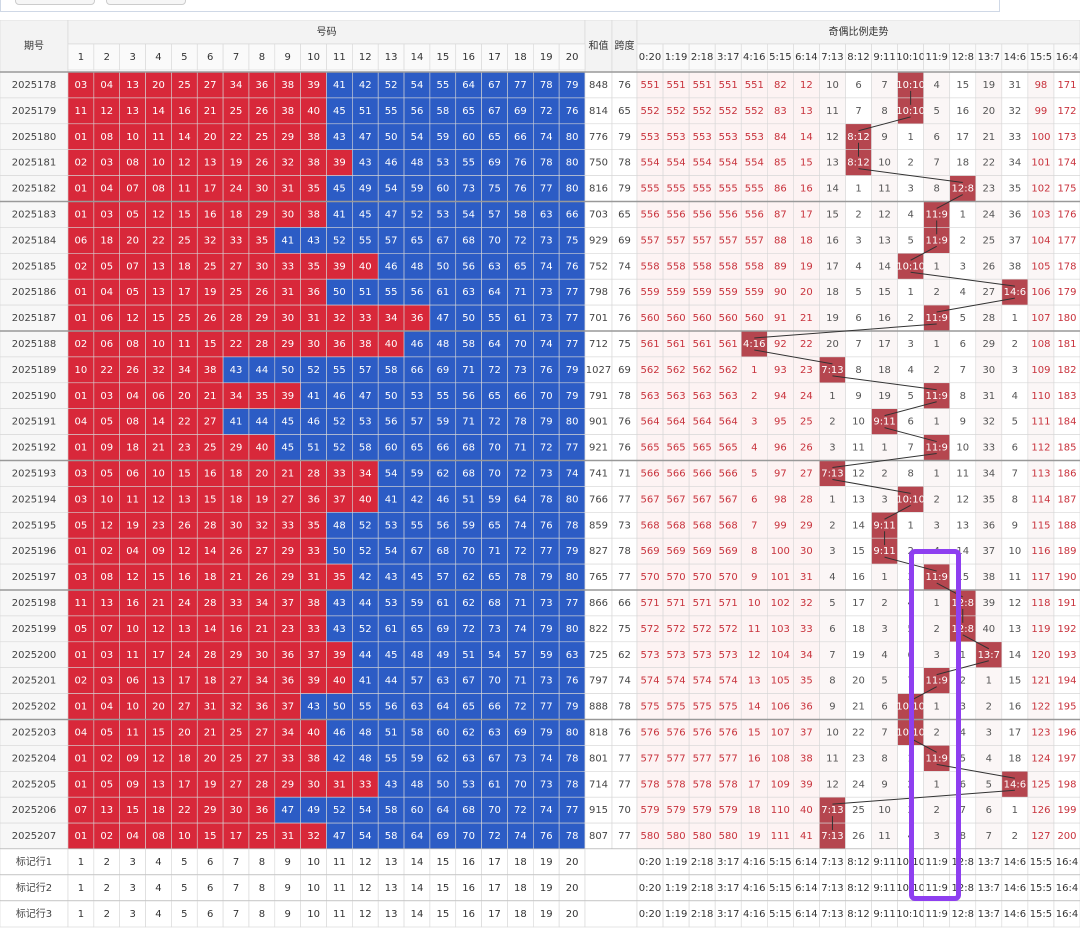 The height and width of the screenshot is (939, 1080). I want to click on miss-count: 19, so click(754, 836).